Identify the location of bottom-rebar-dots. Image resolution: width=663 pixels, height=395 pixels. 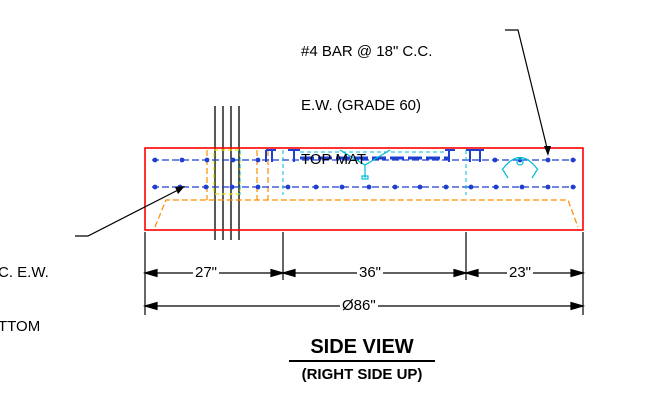
(364, 187).